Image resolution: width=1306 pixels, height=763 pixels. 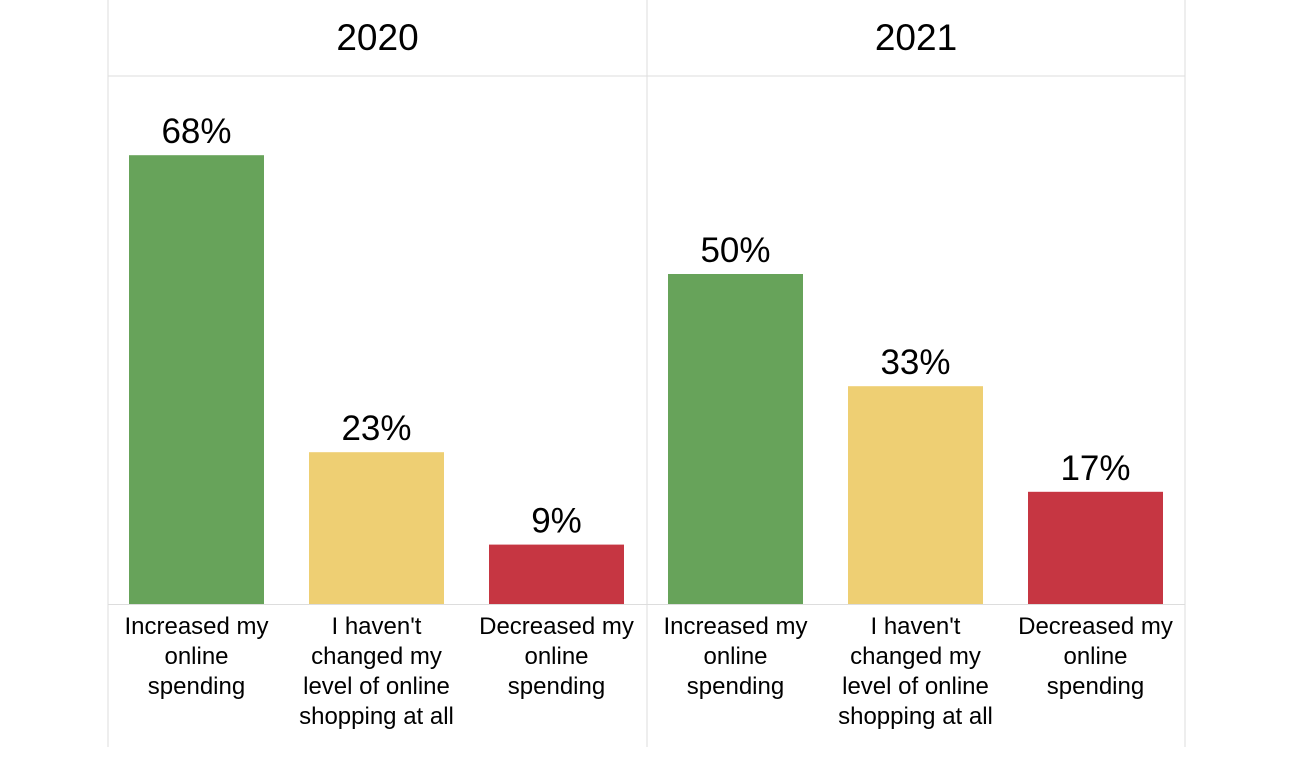 What do you see at coordinates (1095, 468) in the screenshot?
I see `value-label: 17%` at bounding box center [1095, 468].